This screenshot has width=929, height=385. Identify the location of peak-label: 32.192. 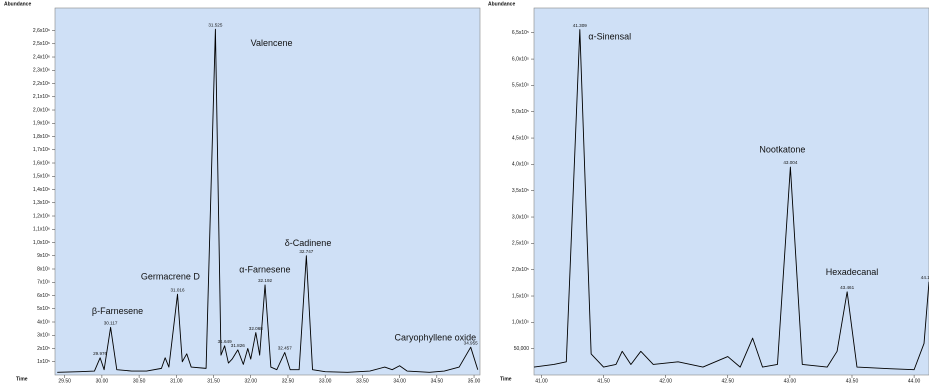
(265, 280).